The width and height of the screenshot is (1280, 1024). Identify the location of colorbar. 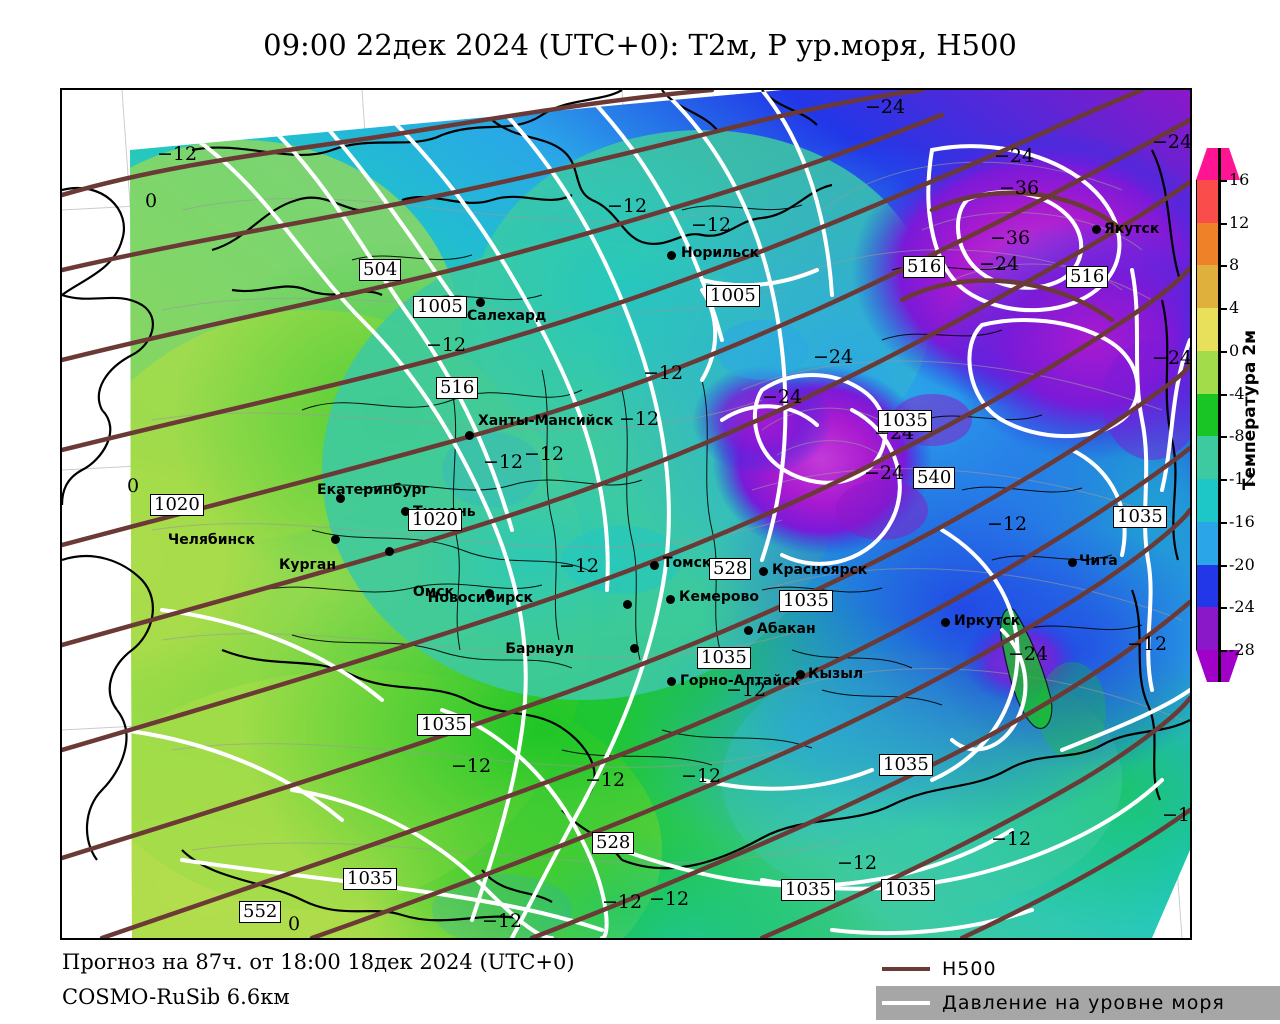
(1218, 415).